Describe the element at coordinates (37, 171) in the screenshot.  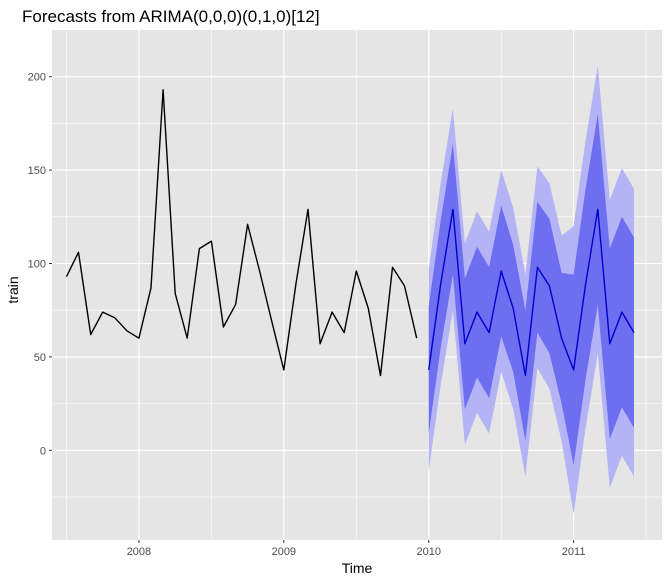
I see `y-tick-label: 150` at that location.